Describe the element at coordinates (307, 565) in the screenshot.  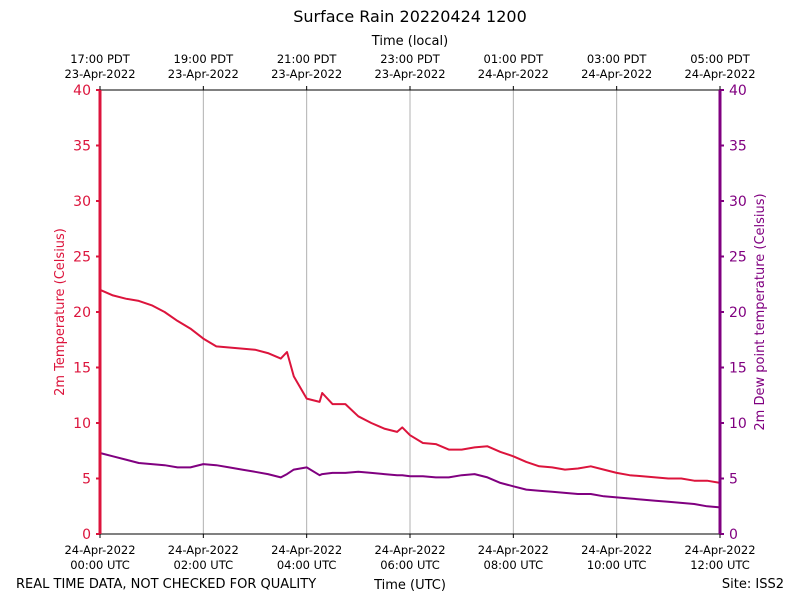
I see `x-tick-label-time: 04:00 UTC` at that location.